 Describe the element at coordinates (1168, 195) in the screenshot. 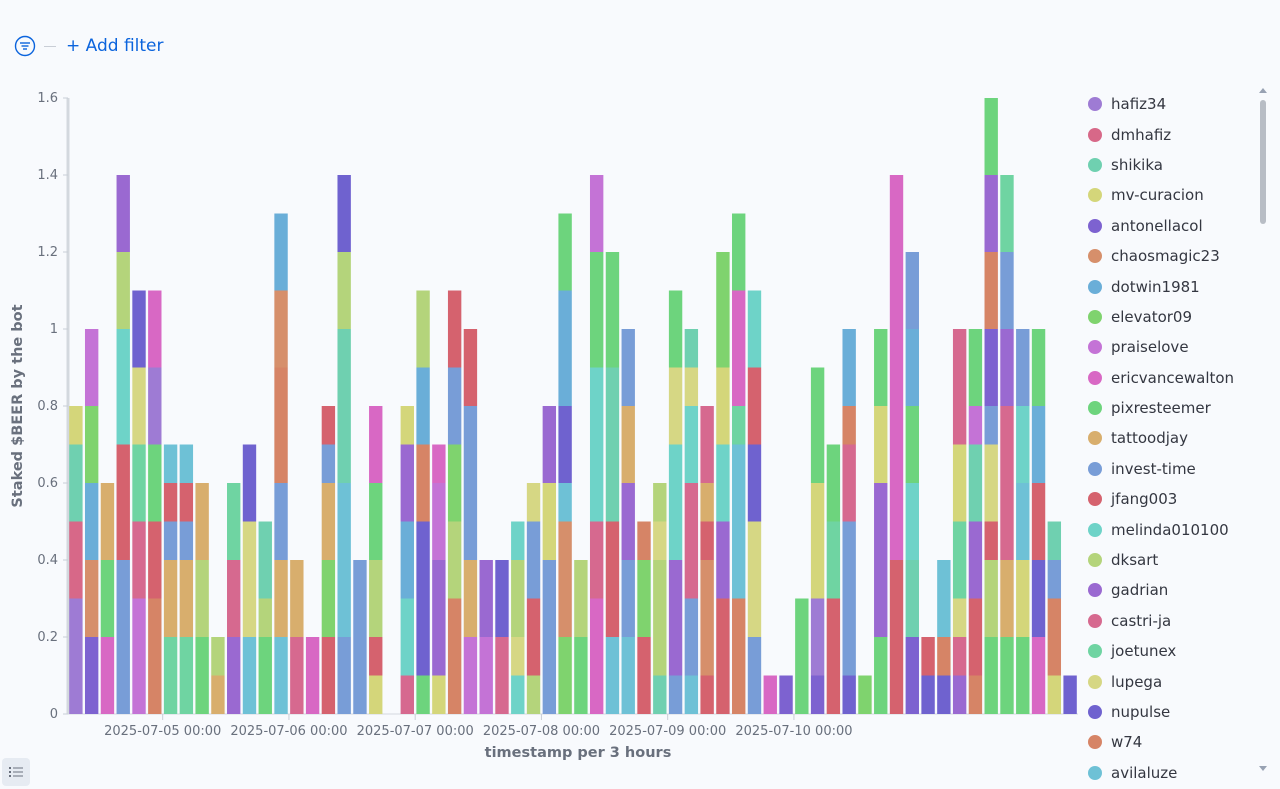

I see `legend-item: mv-curacion` at that location.